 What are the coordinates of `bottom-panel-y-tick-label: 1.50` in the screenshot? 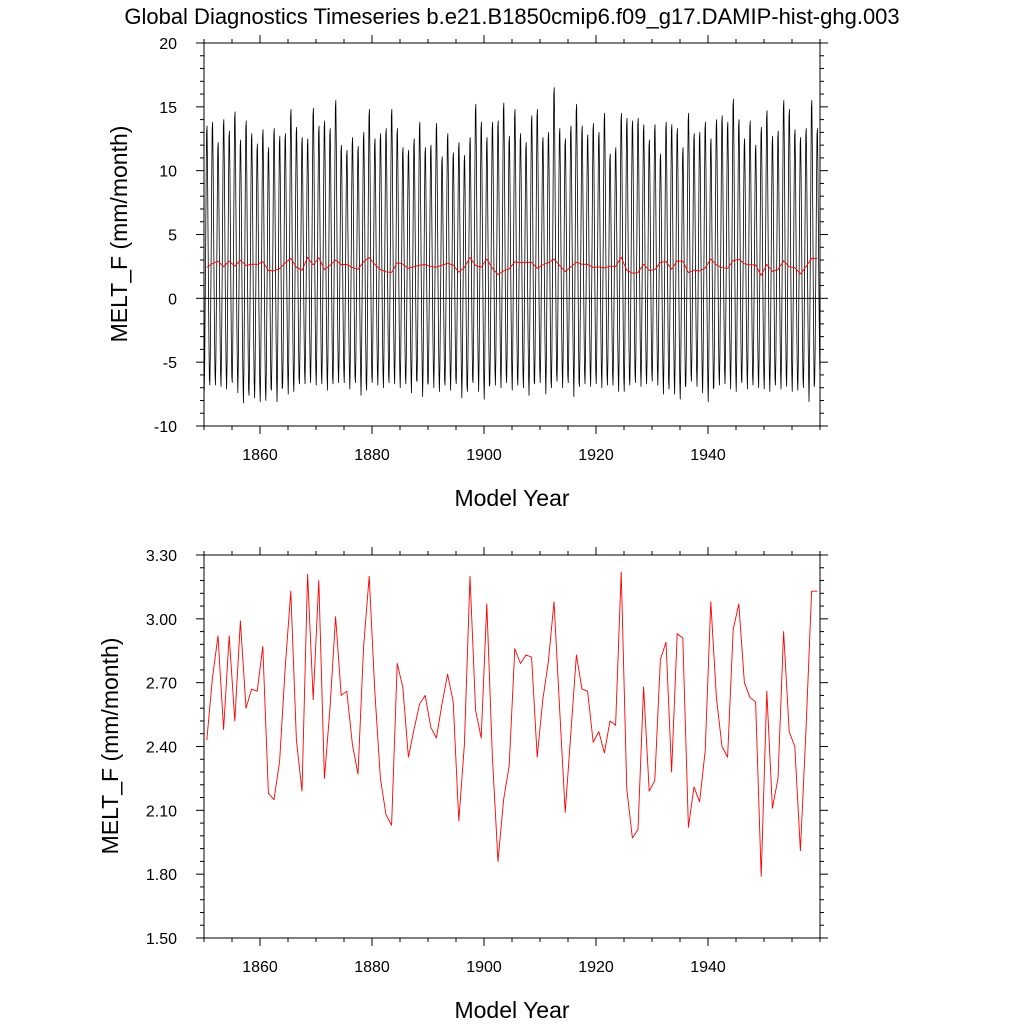 It's located at (161, 939).